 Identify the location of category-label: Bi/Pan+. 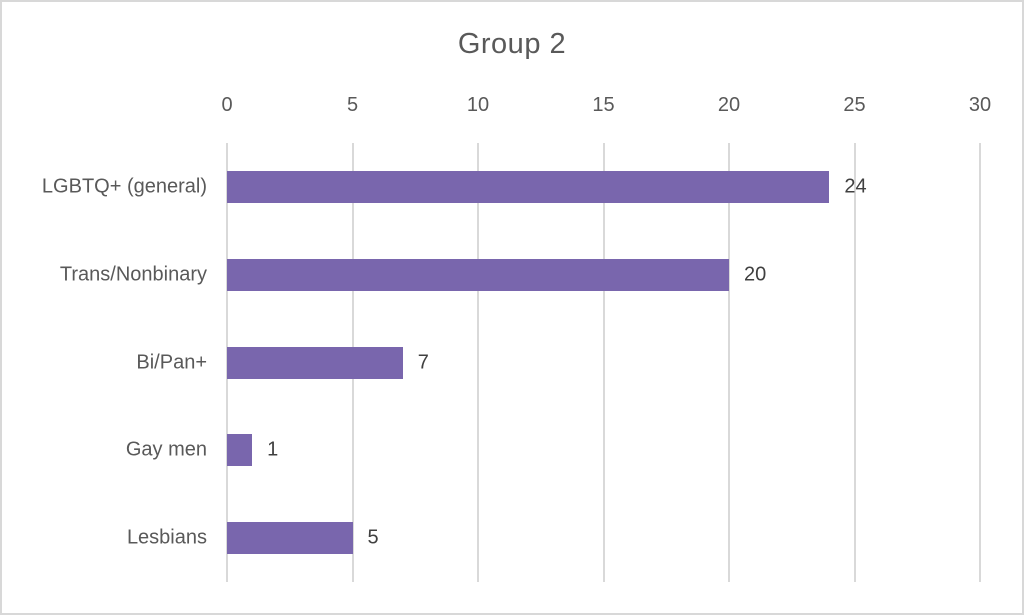
(171, 362).